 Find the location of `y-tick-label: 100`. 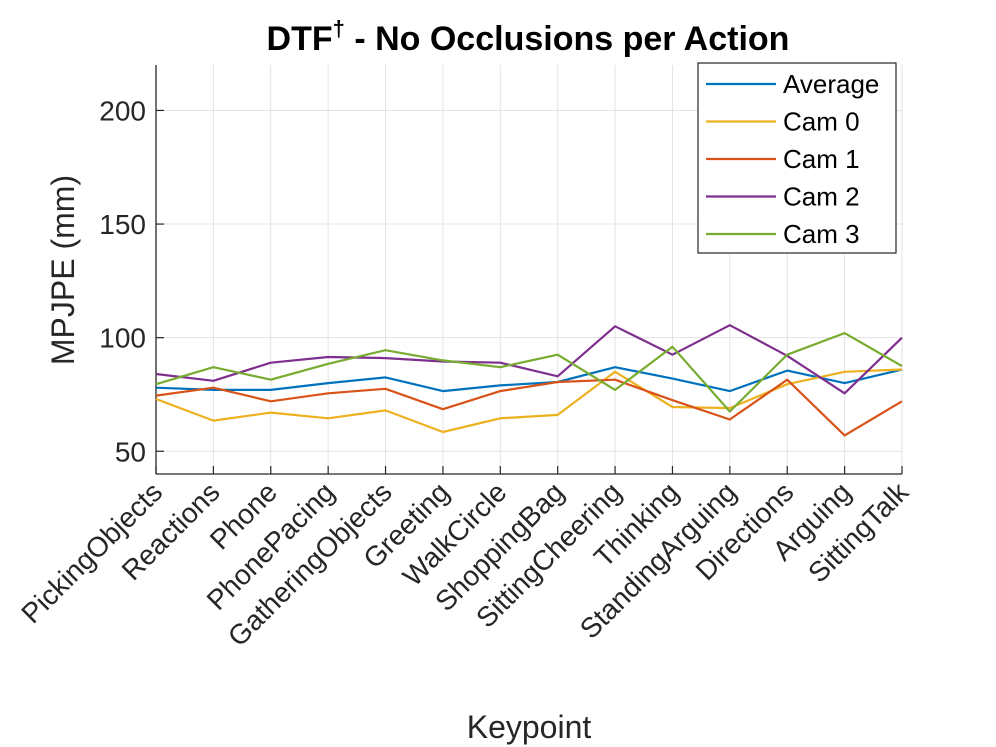

y-tick-label: 100 is located at coordinates (122, 338).